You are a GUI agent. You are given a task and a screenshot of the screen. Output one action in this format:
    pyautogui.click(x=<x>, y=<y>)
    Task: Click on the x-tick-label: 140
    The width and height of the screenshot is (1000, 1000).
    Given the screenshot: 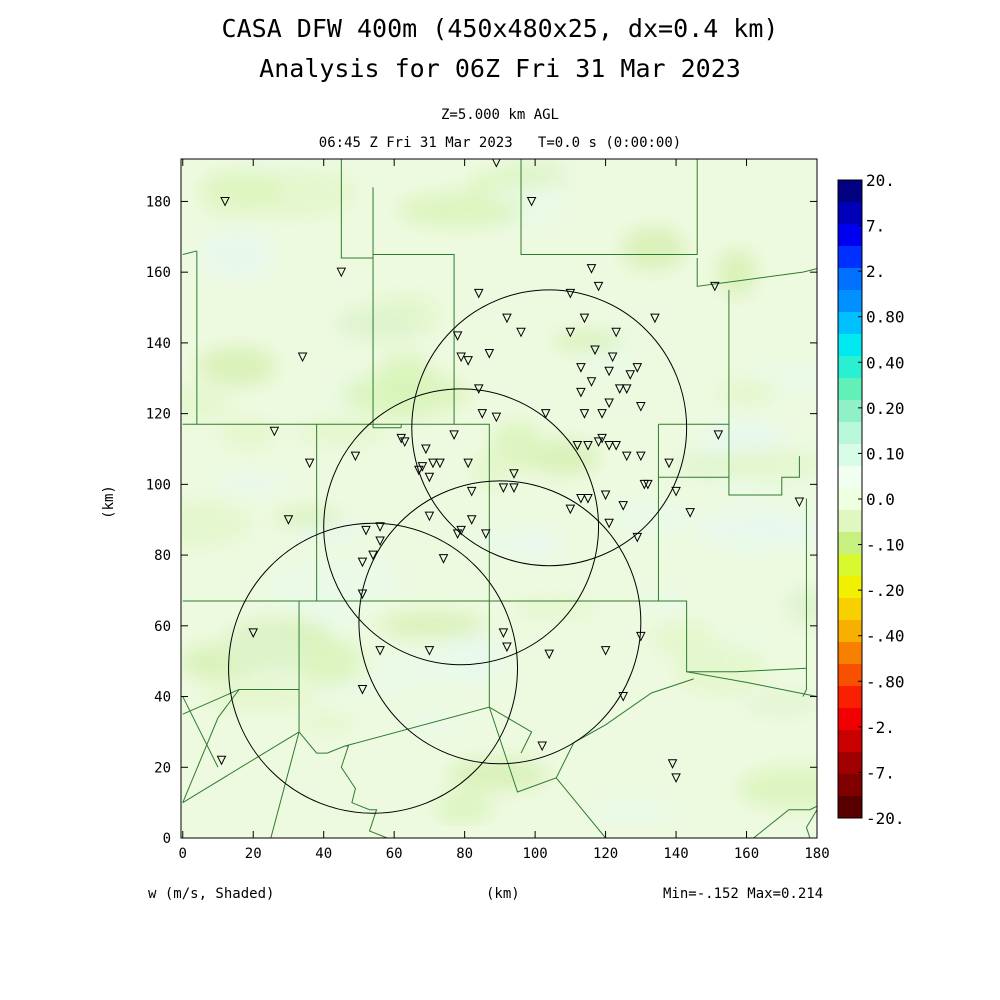 What is the action you would take?
    pyautogui.click(x=675, y=854)
    